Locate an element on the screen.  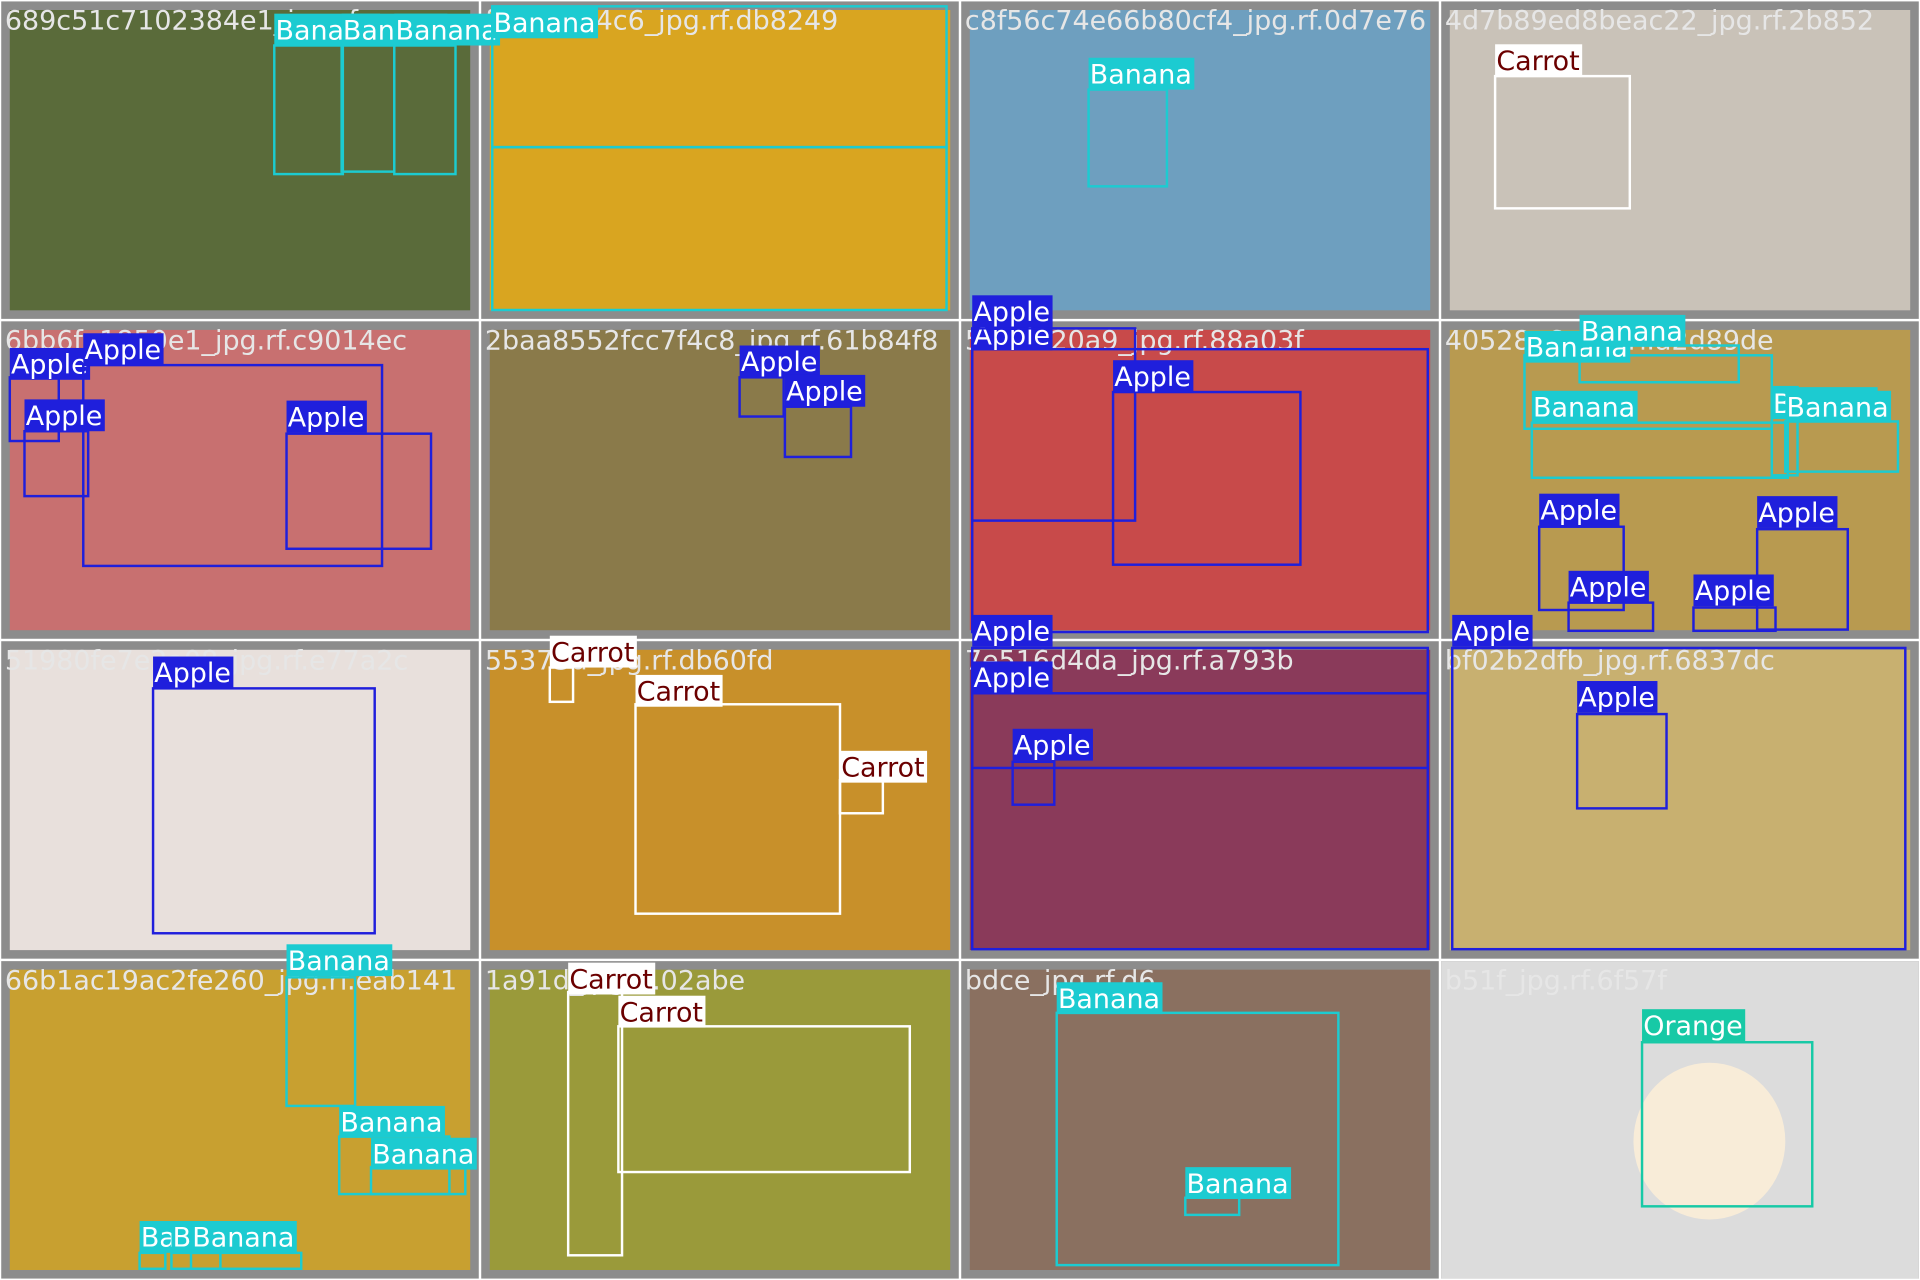
filename: 4d7b89ed8beac22_jpg.rf.2b852 is located at coordinates (1659, 21).